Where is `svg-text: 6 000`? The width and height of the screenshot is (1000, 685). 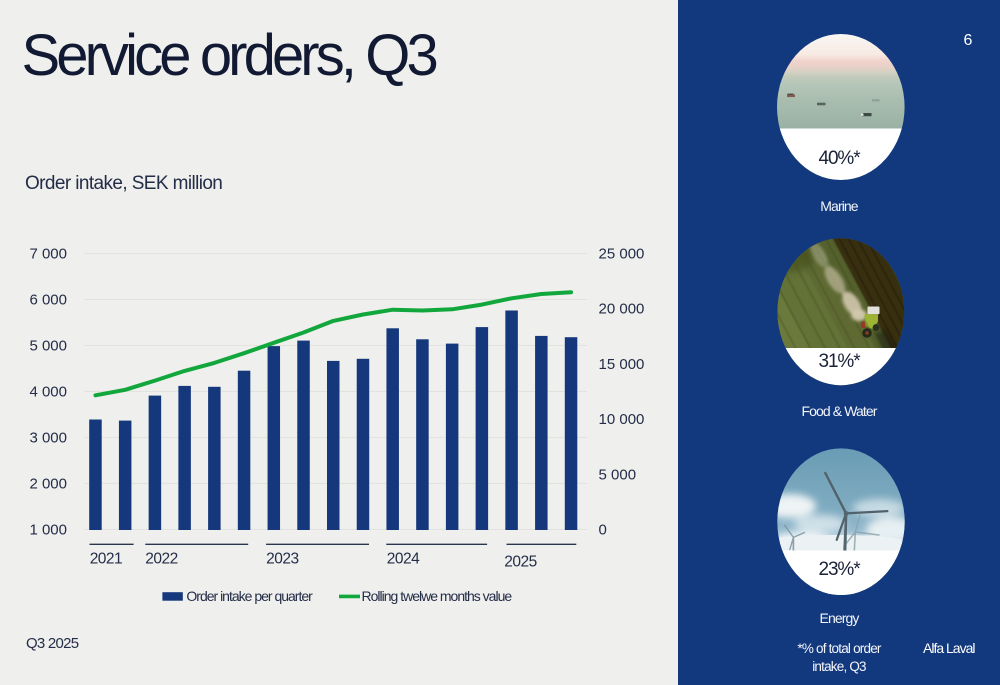 svg-text: 6 000 is located at coordinates (48, 300).